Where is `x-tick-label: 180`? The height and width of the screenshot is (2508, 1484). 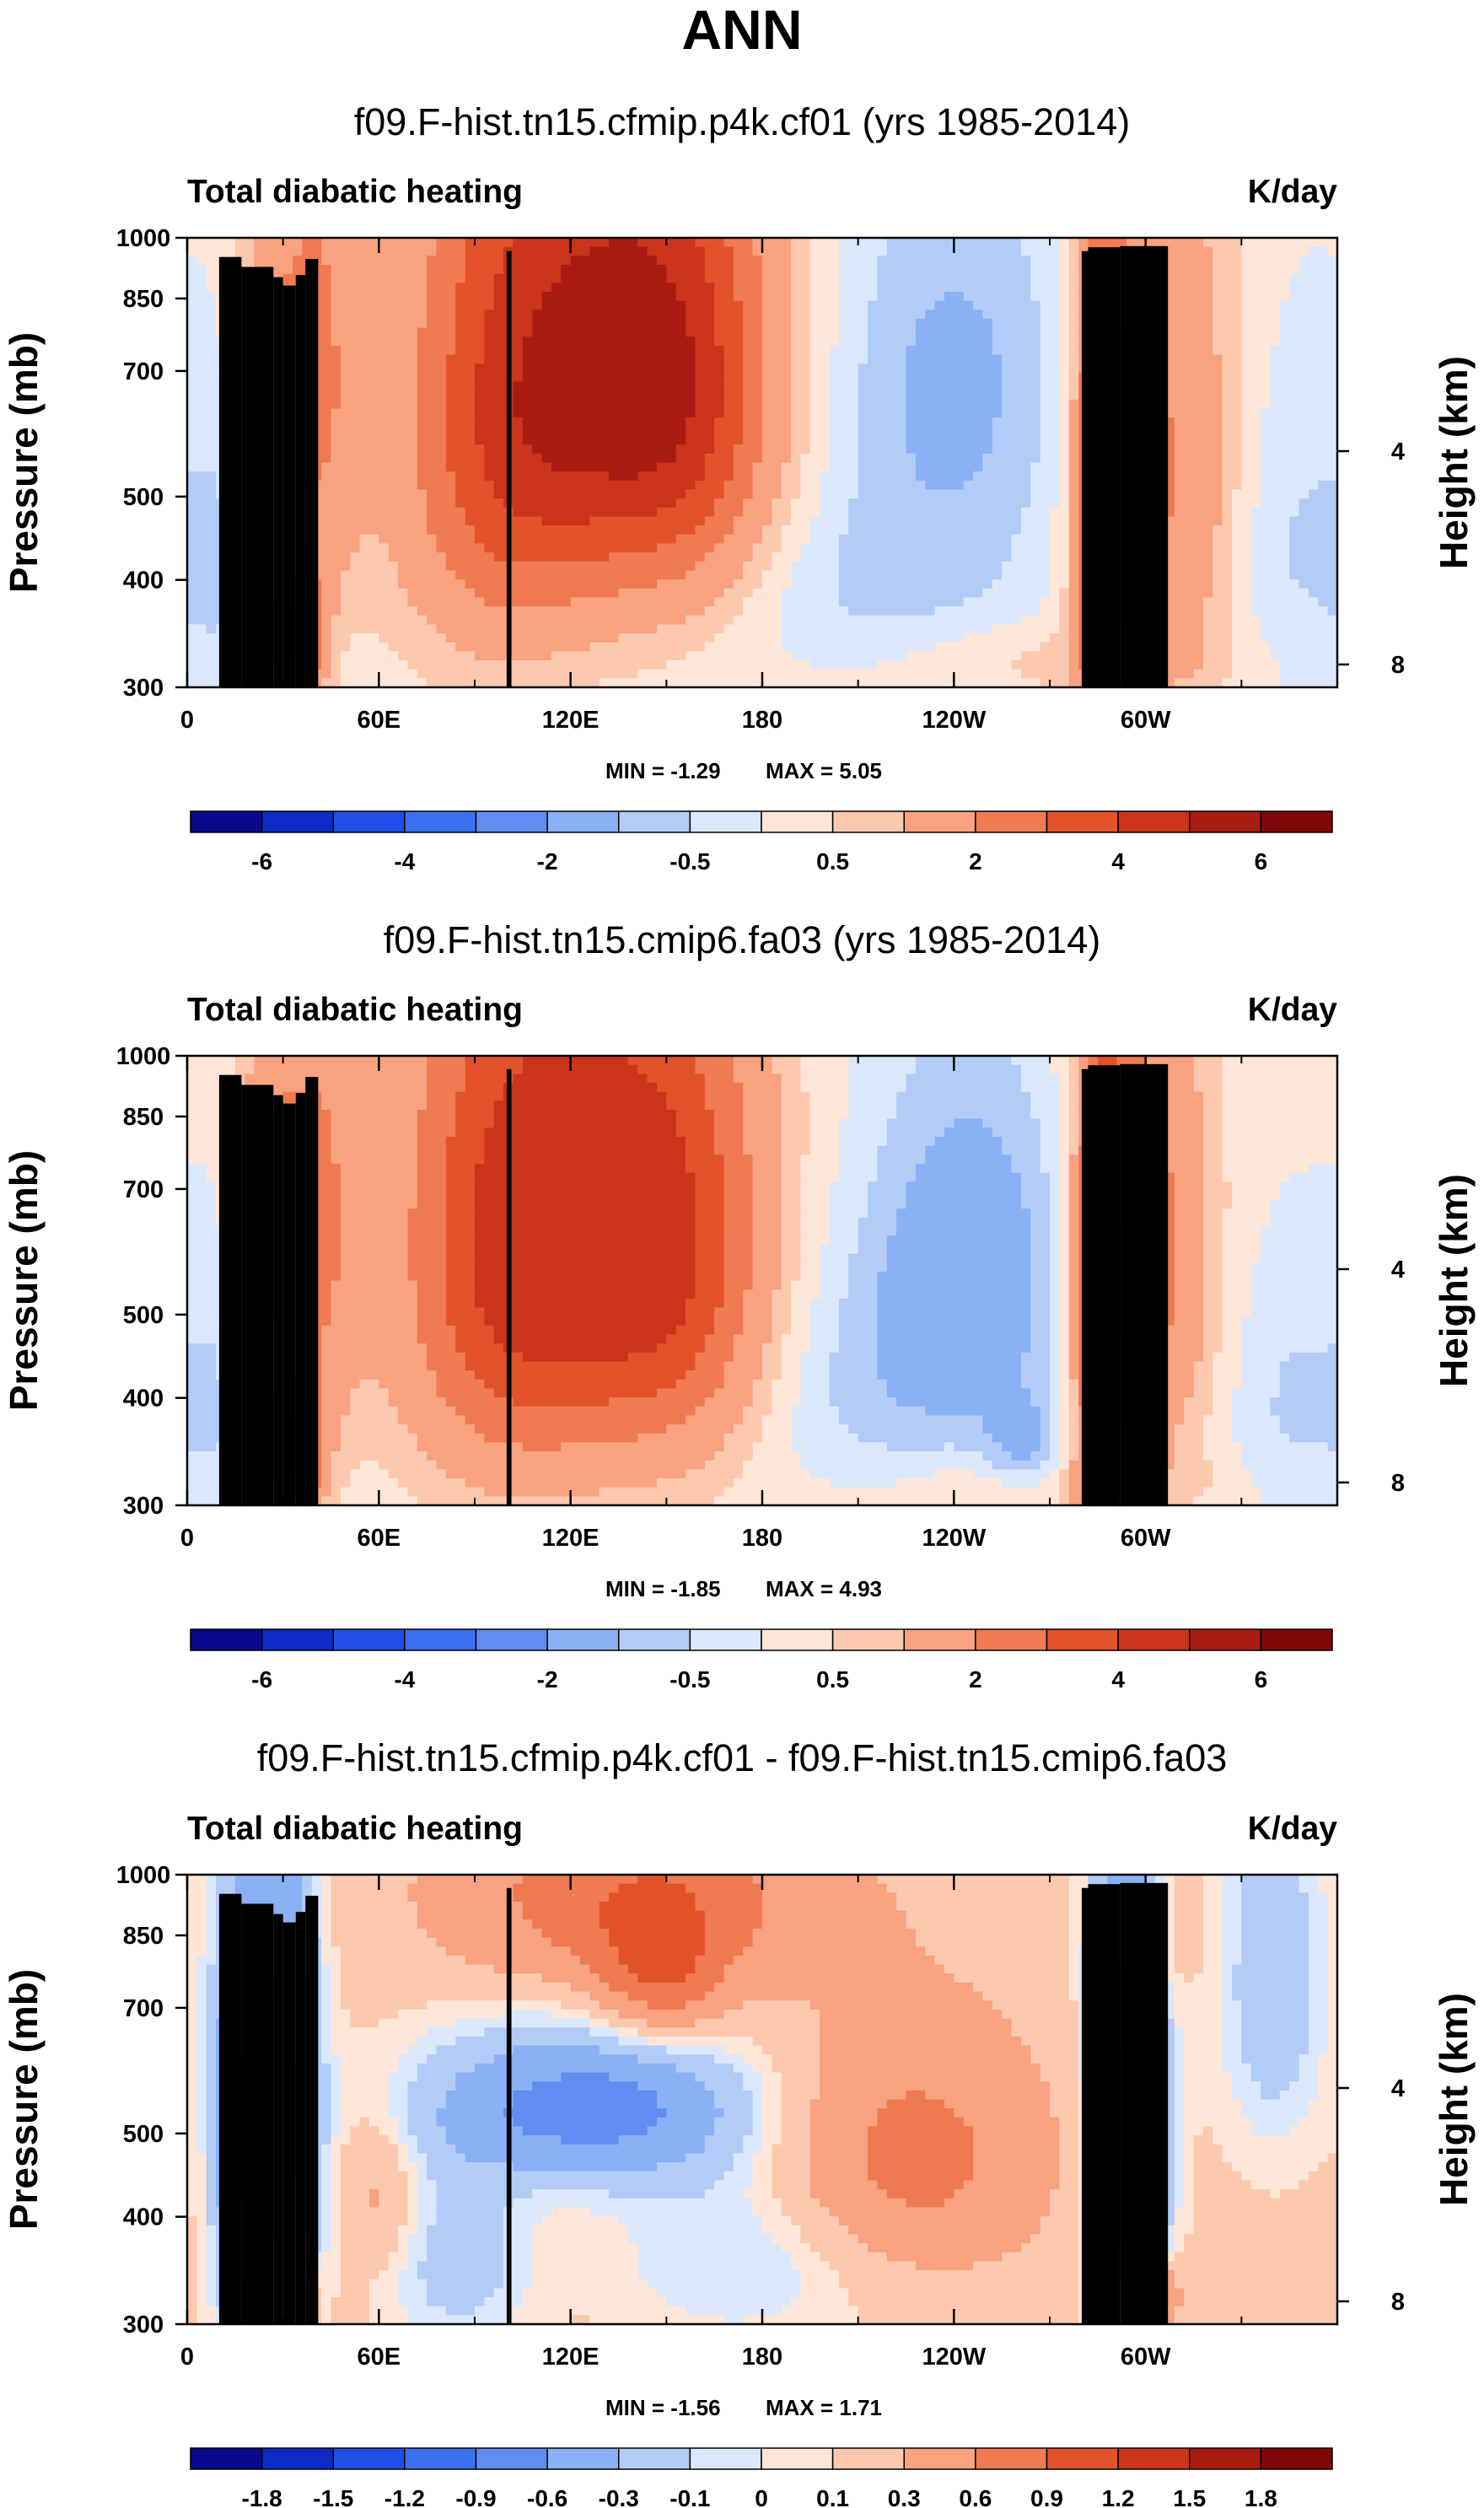
x-tick-label: 180 is located at coordinates (762, 2357).